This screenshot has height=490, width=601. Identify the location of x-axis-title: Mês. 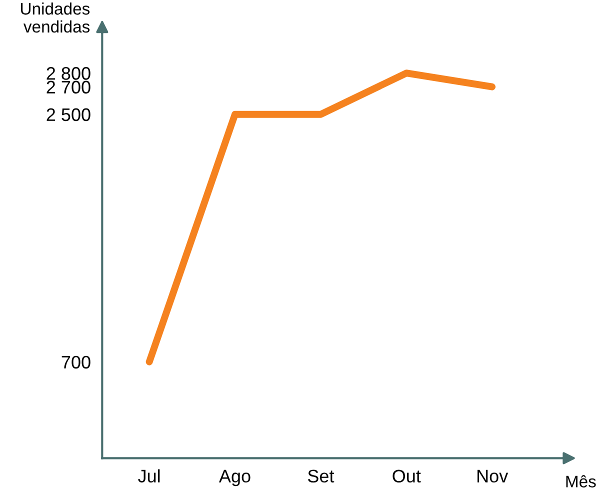
(581, 481).